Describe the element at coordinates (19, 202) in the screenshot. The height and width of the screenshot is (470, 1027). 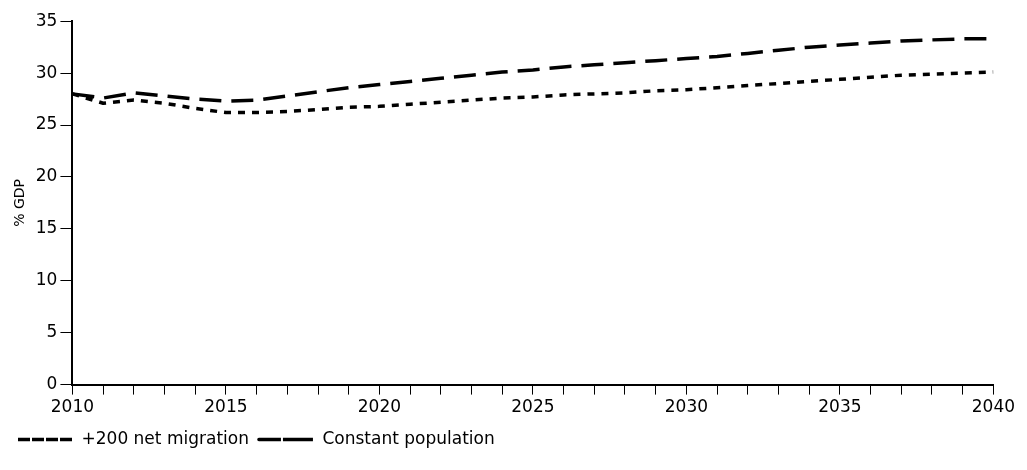
I see `y-axis-title: % GDP` at that location.